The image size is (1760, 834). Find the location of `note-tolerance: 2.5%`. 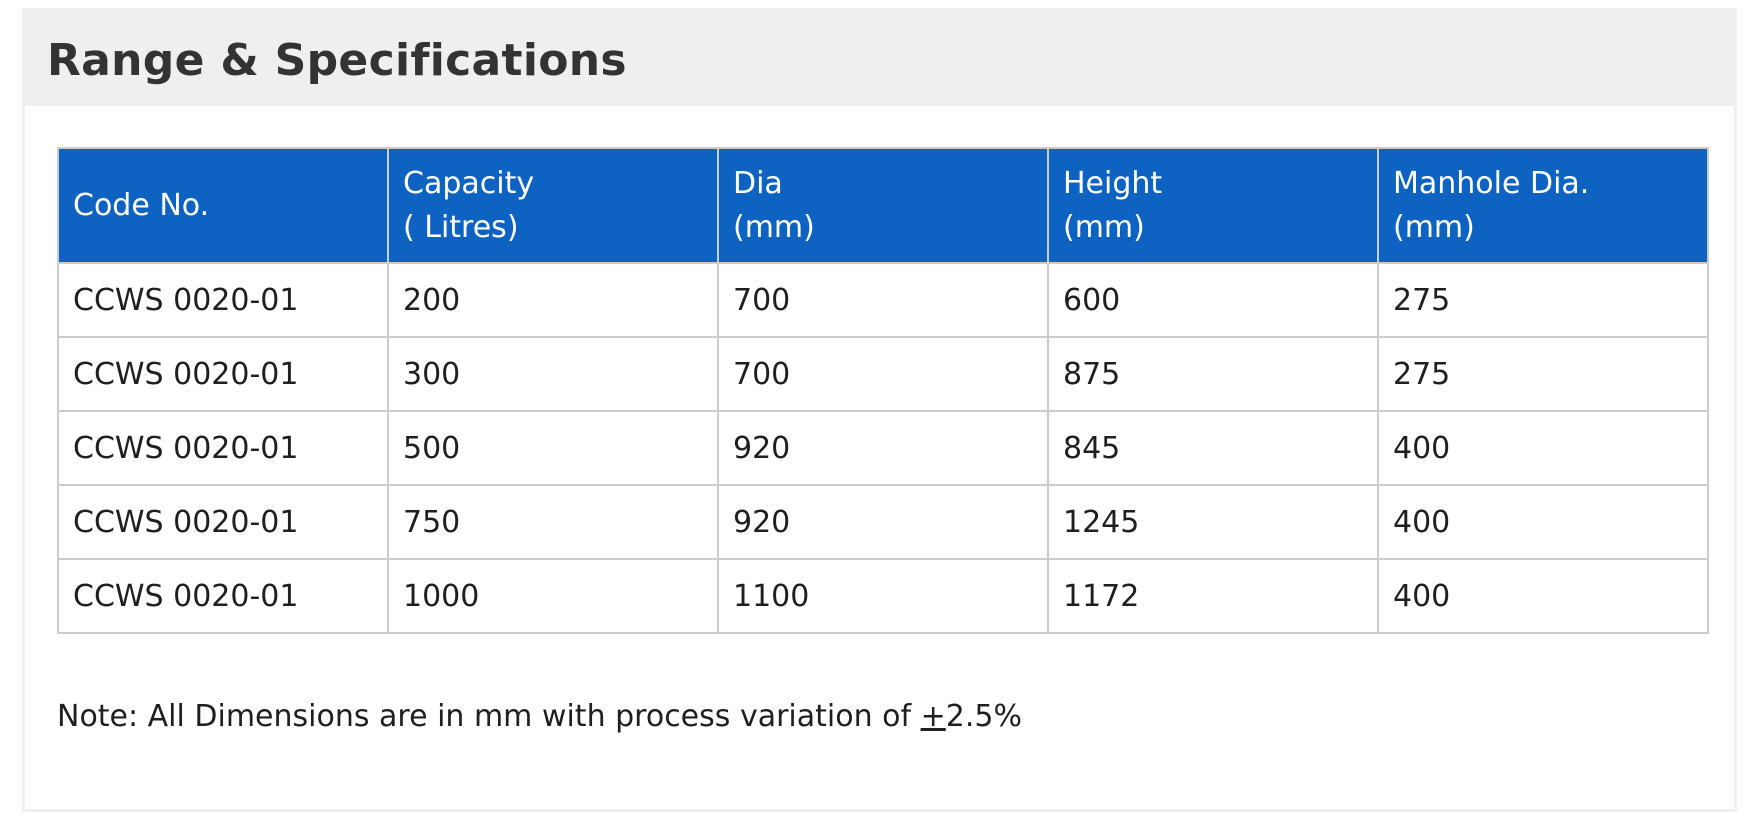

note-tolerance: 2.5% is located at coordinates (983, 716).